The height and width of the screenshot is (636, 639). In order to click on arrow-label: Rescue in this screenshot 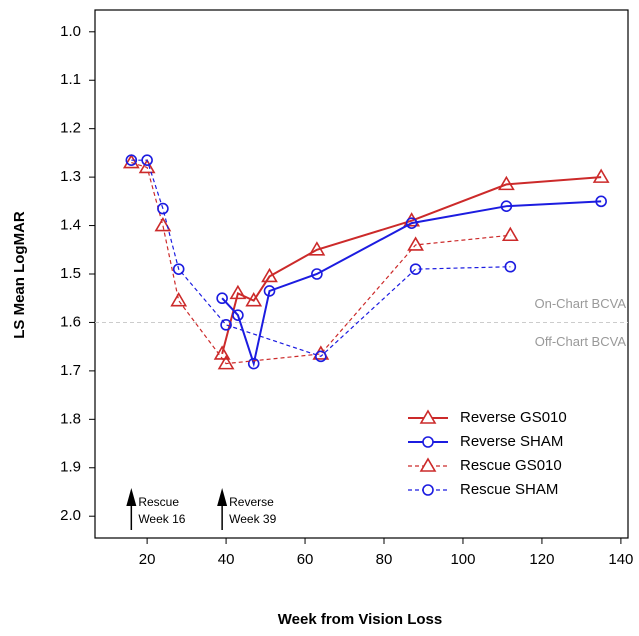, I will do `click(158, 502)`.